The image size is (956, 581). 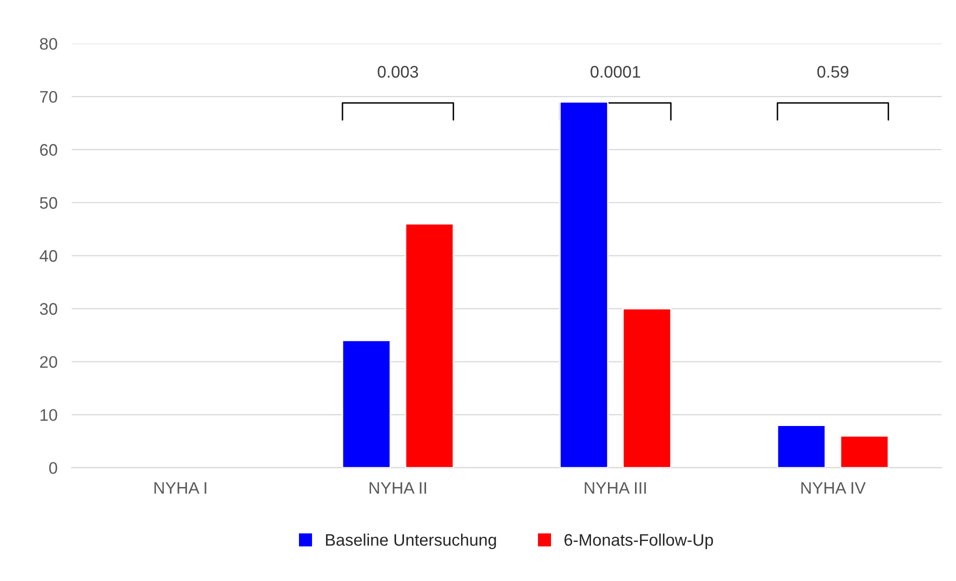 I want to click on legend-label: Baseline Untersuchung, so click(x=411, y=542).